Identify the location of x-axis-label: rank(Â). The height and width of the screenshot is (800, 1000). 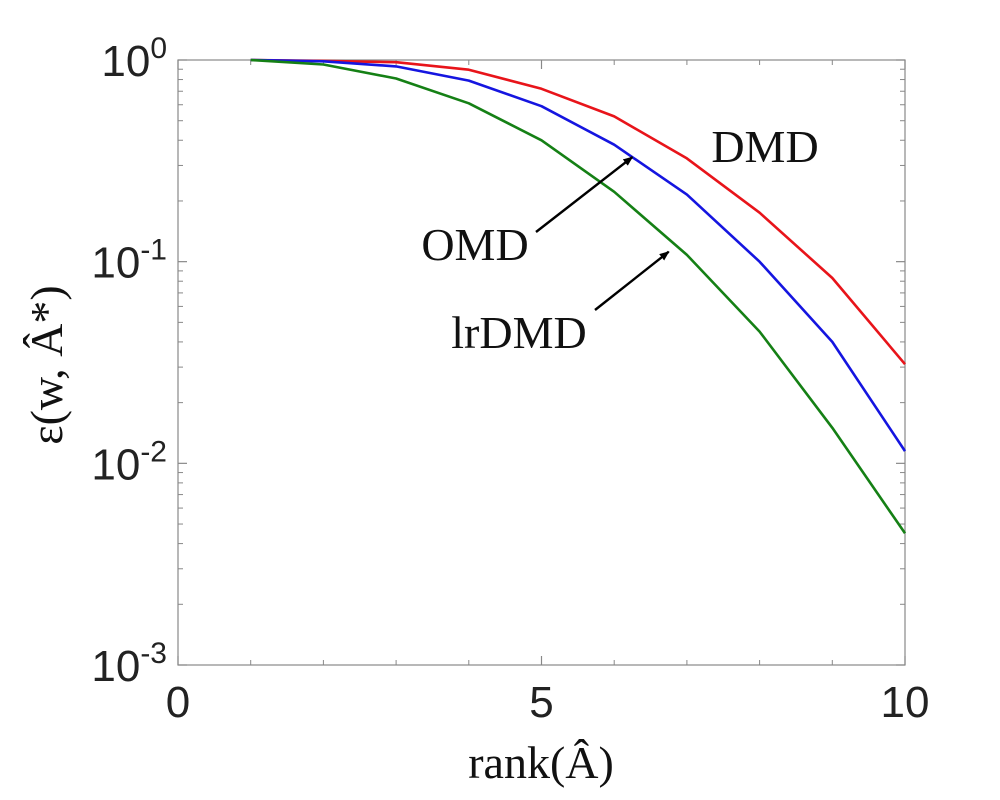
(541, 762).